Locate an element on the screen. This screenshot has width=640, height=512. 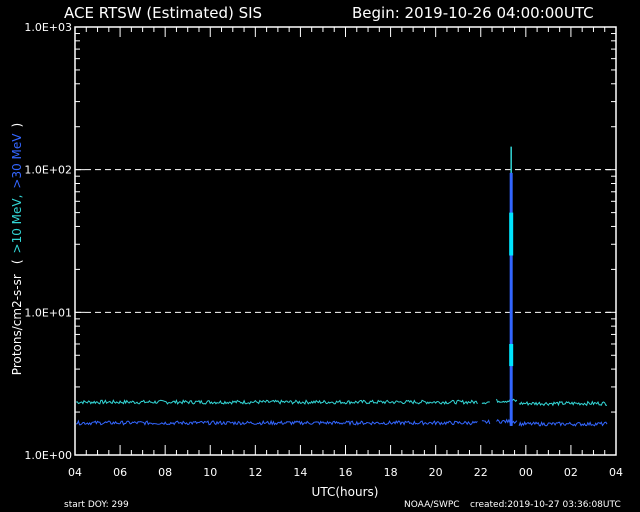
x-tick-label: 20 is located at coordinates (436, 472).